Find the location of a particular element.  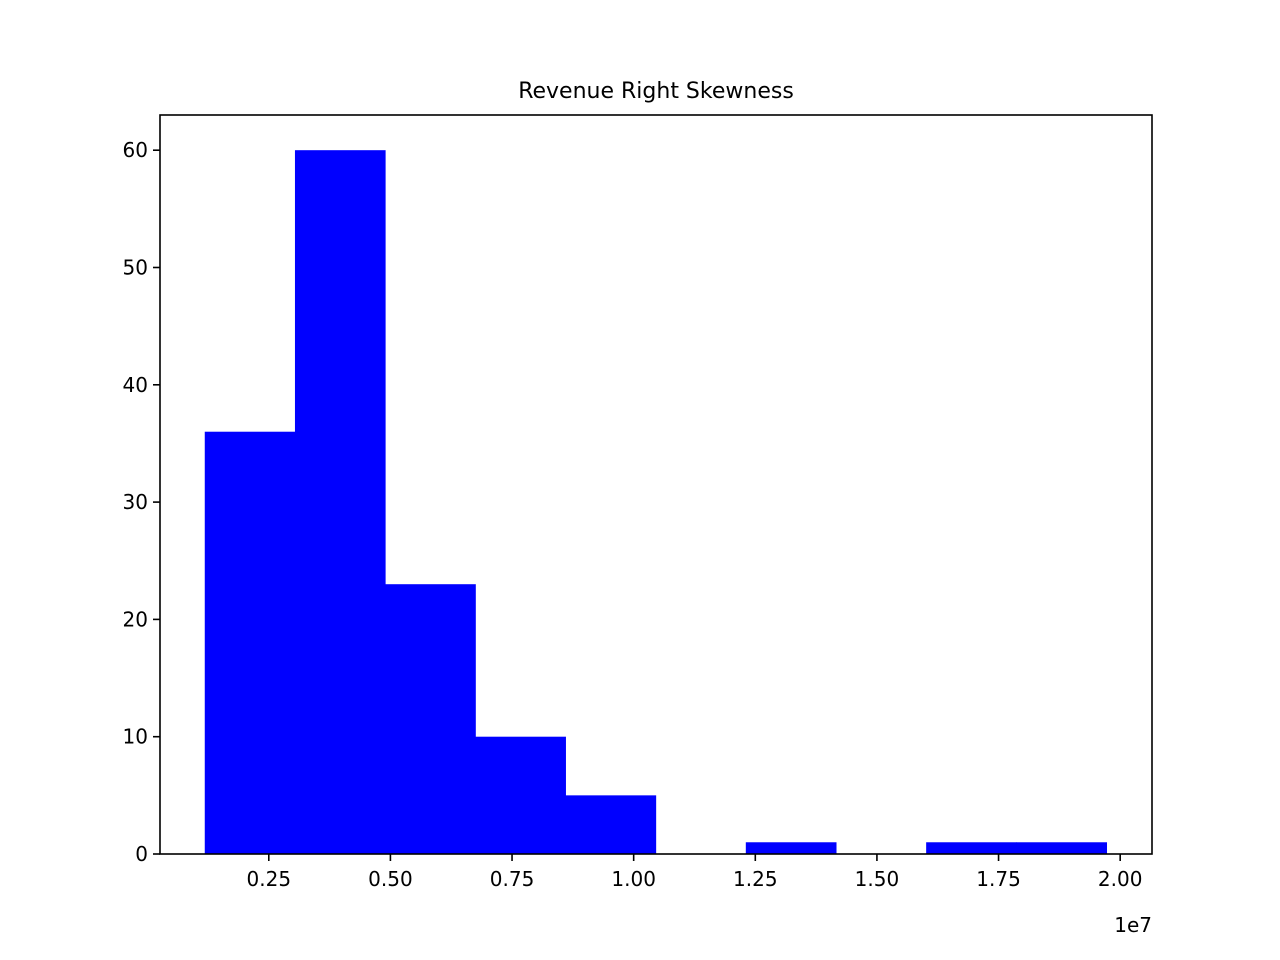

y-tick-label: 20 is located at coordinates (135, 619).